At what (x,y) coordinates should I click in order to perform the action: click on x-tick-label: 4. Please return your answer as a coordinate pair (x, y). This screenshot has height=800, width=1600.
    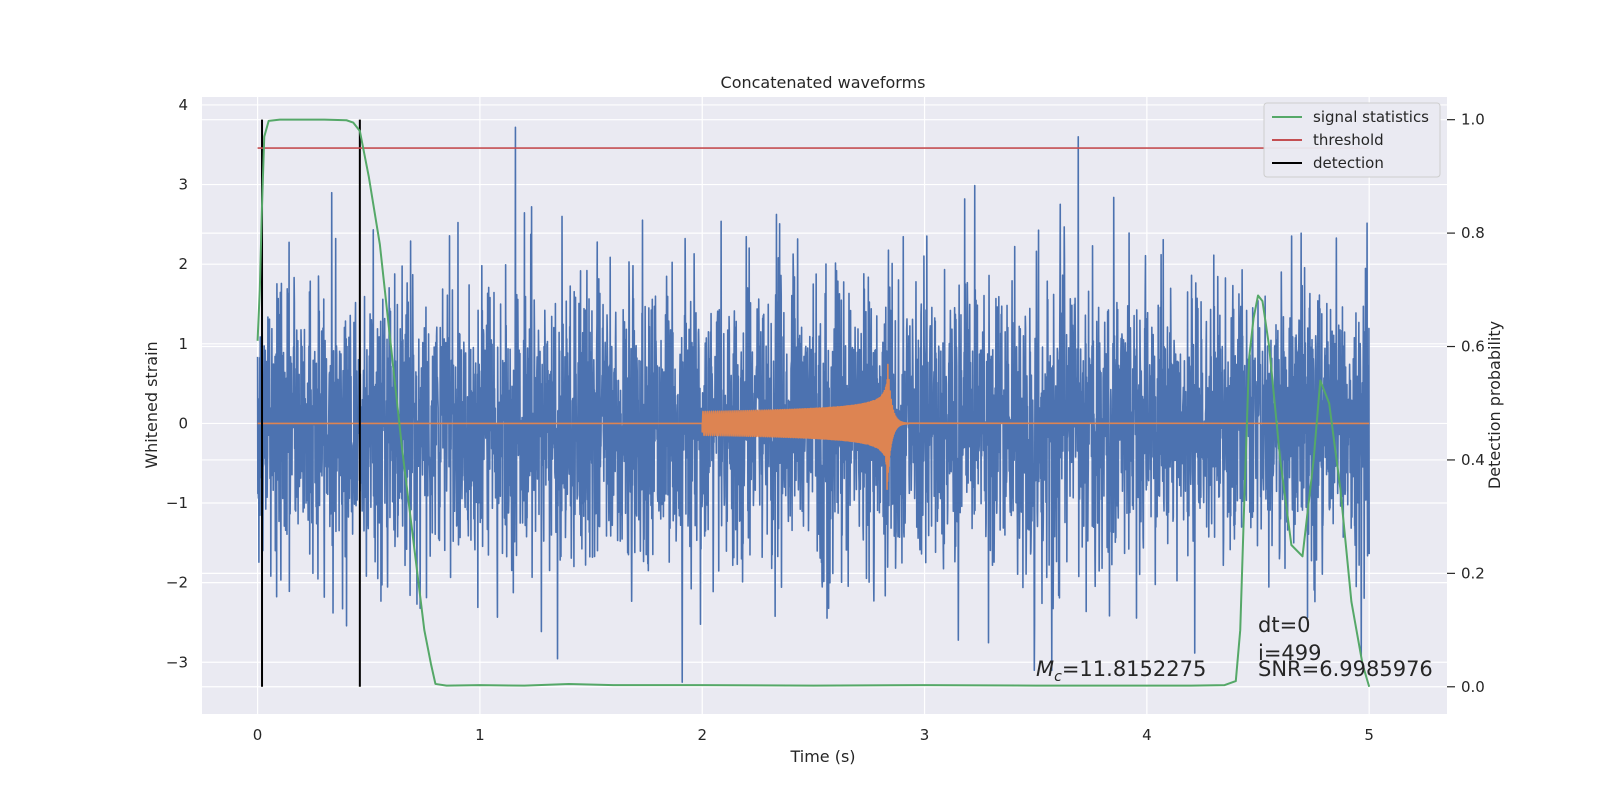
    Looking at the image, I should click on (1147, 735).